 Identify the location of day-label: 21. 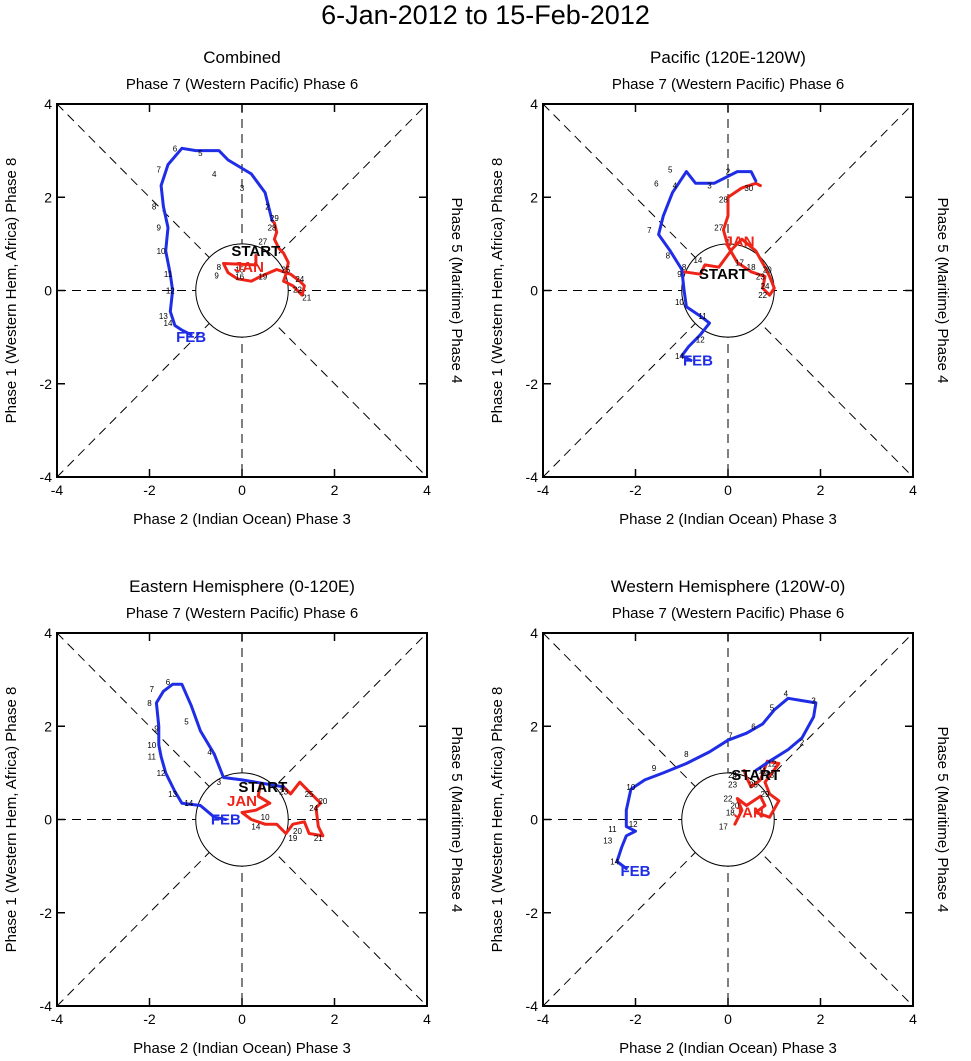
(306, 297).